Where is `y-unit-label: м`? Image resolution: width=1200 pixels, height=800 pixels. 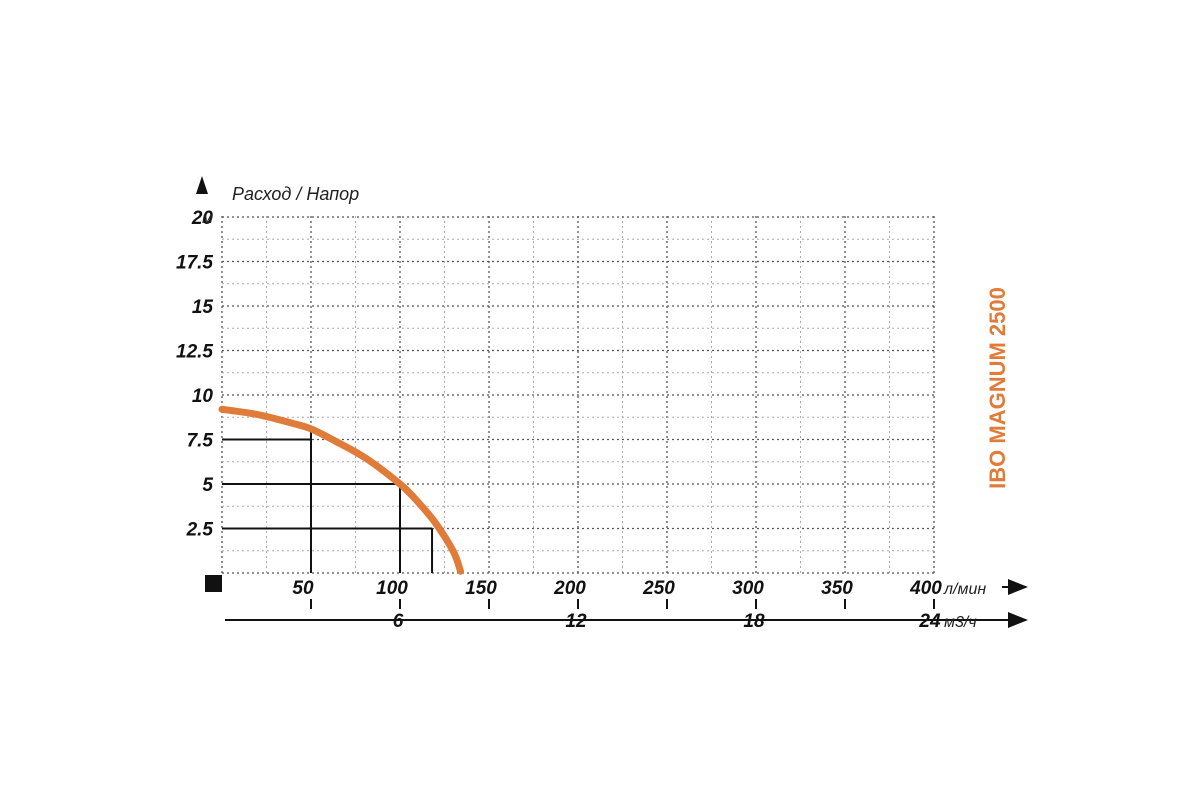 y-unit-label: м is located at coordinates (207, 218).